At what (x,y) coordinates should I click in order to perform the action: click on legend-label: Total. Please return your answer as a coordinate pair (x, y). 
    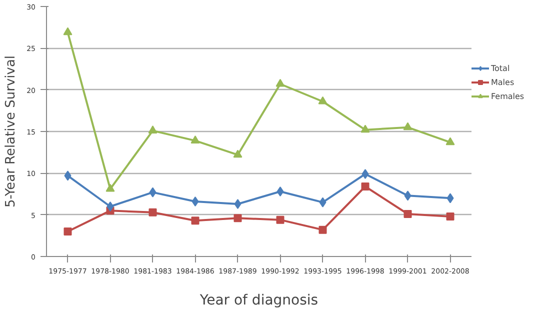
    Looking at the image, I should click on (501, 68).